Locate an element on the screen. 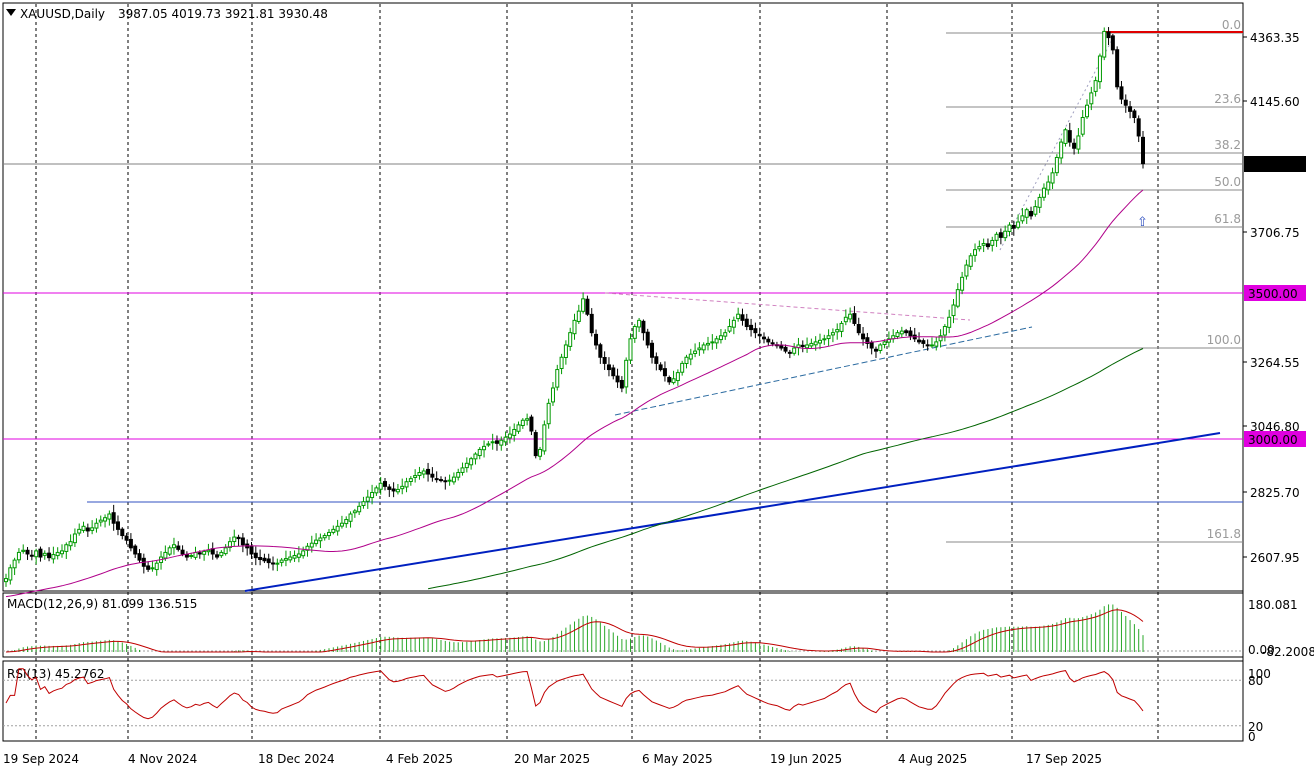  price-tick-label: 4363.35 is located at coordinates (1275, 38).